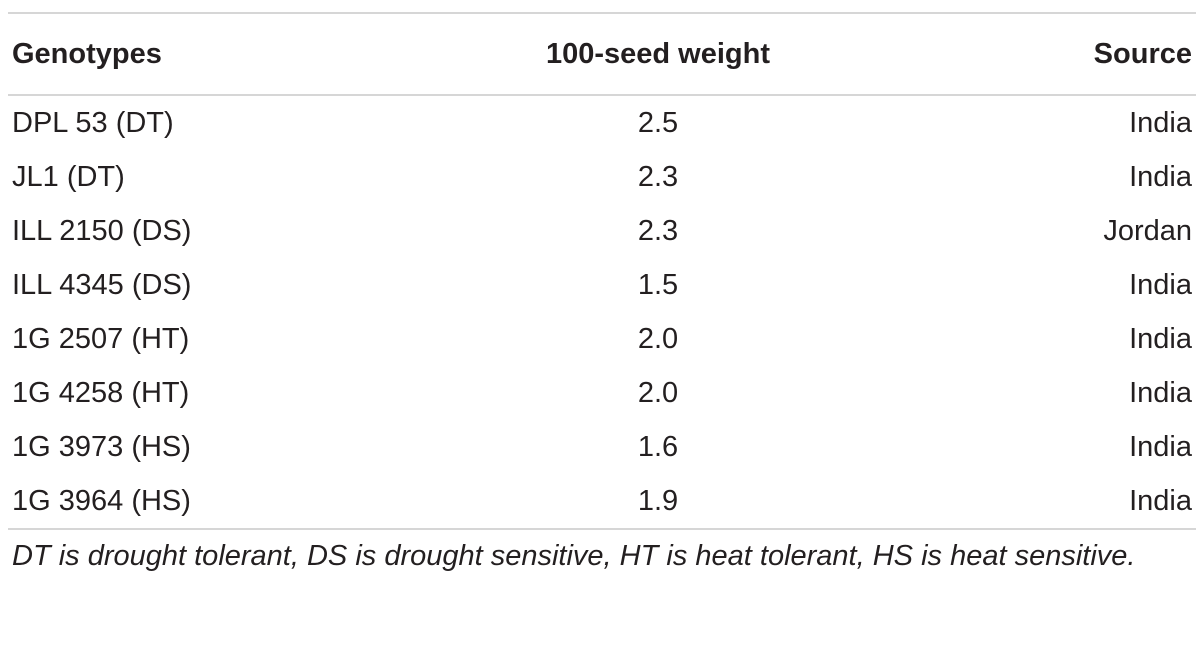 The image size is (1200, 665). Describe the element at coordinates (102, 230) in the screenshot. I see `cell-genotype: ILL 2150 (DS)` at that location.